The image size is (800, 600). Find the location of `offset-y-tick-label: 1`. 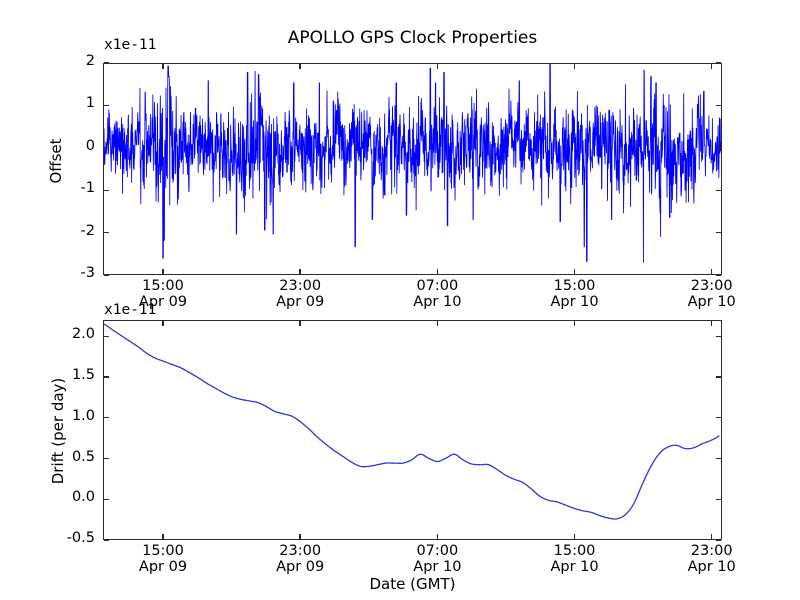

offset-y-tick-label: 1 is located at coordinates (90, 103).